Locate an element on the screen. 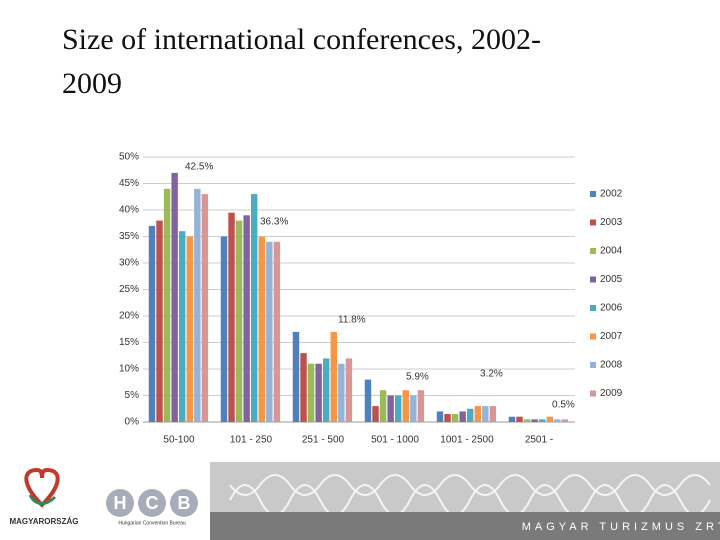  hcb-letter: B is located at coordinates (184, 503).